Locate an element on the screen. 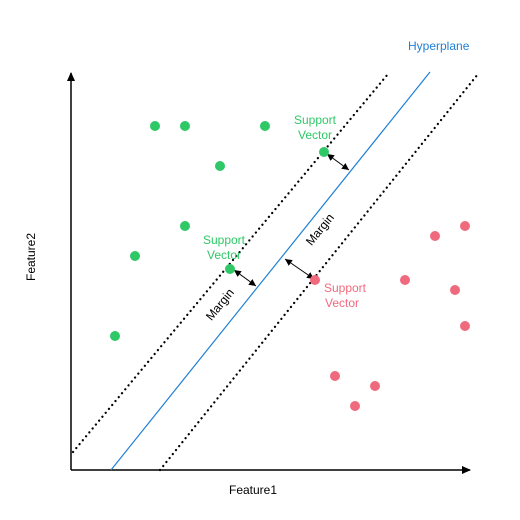 This screenshot has height=520, width=520. red-support-vector is located at coordinates (315, 280).